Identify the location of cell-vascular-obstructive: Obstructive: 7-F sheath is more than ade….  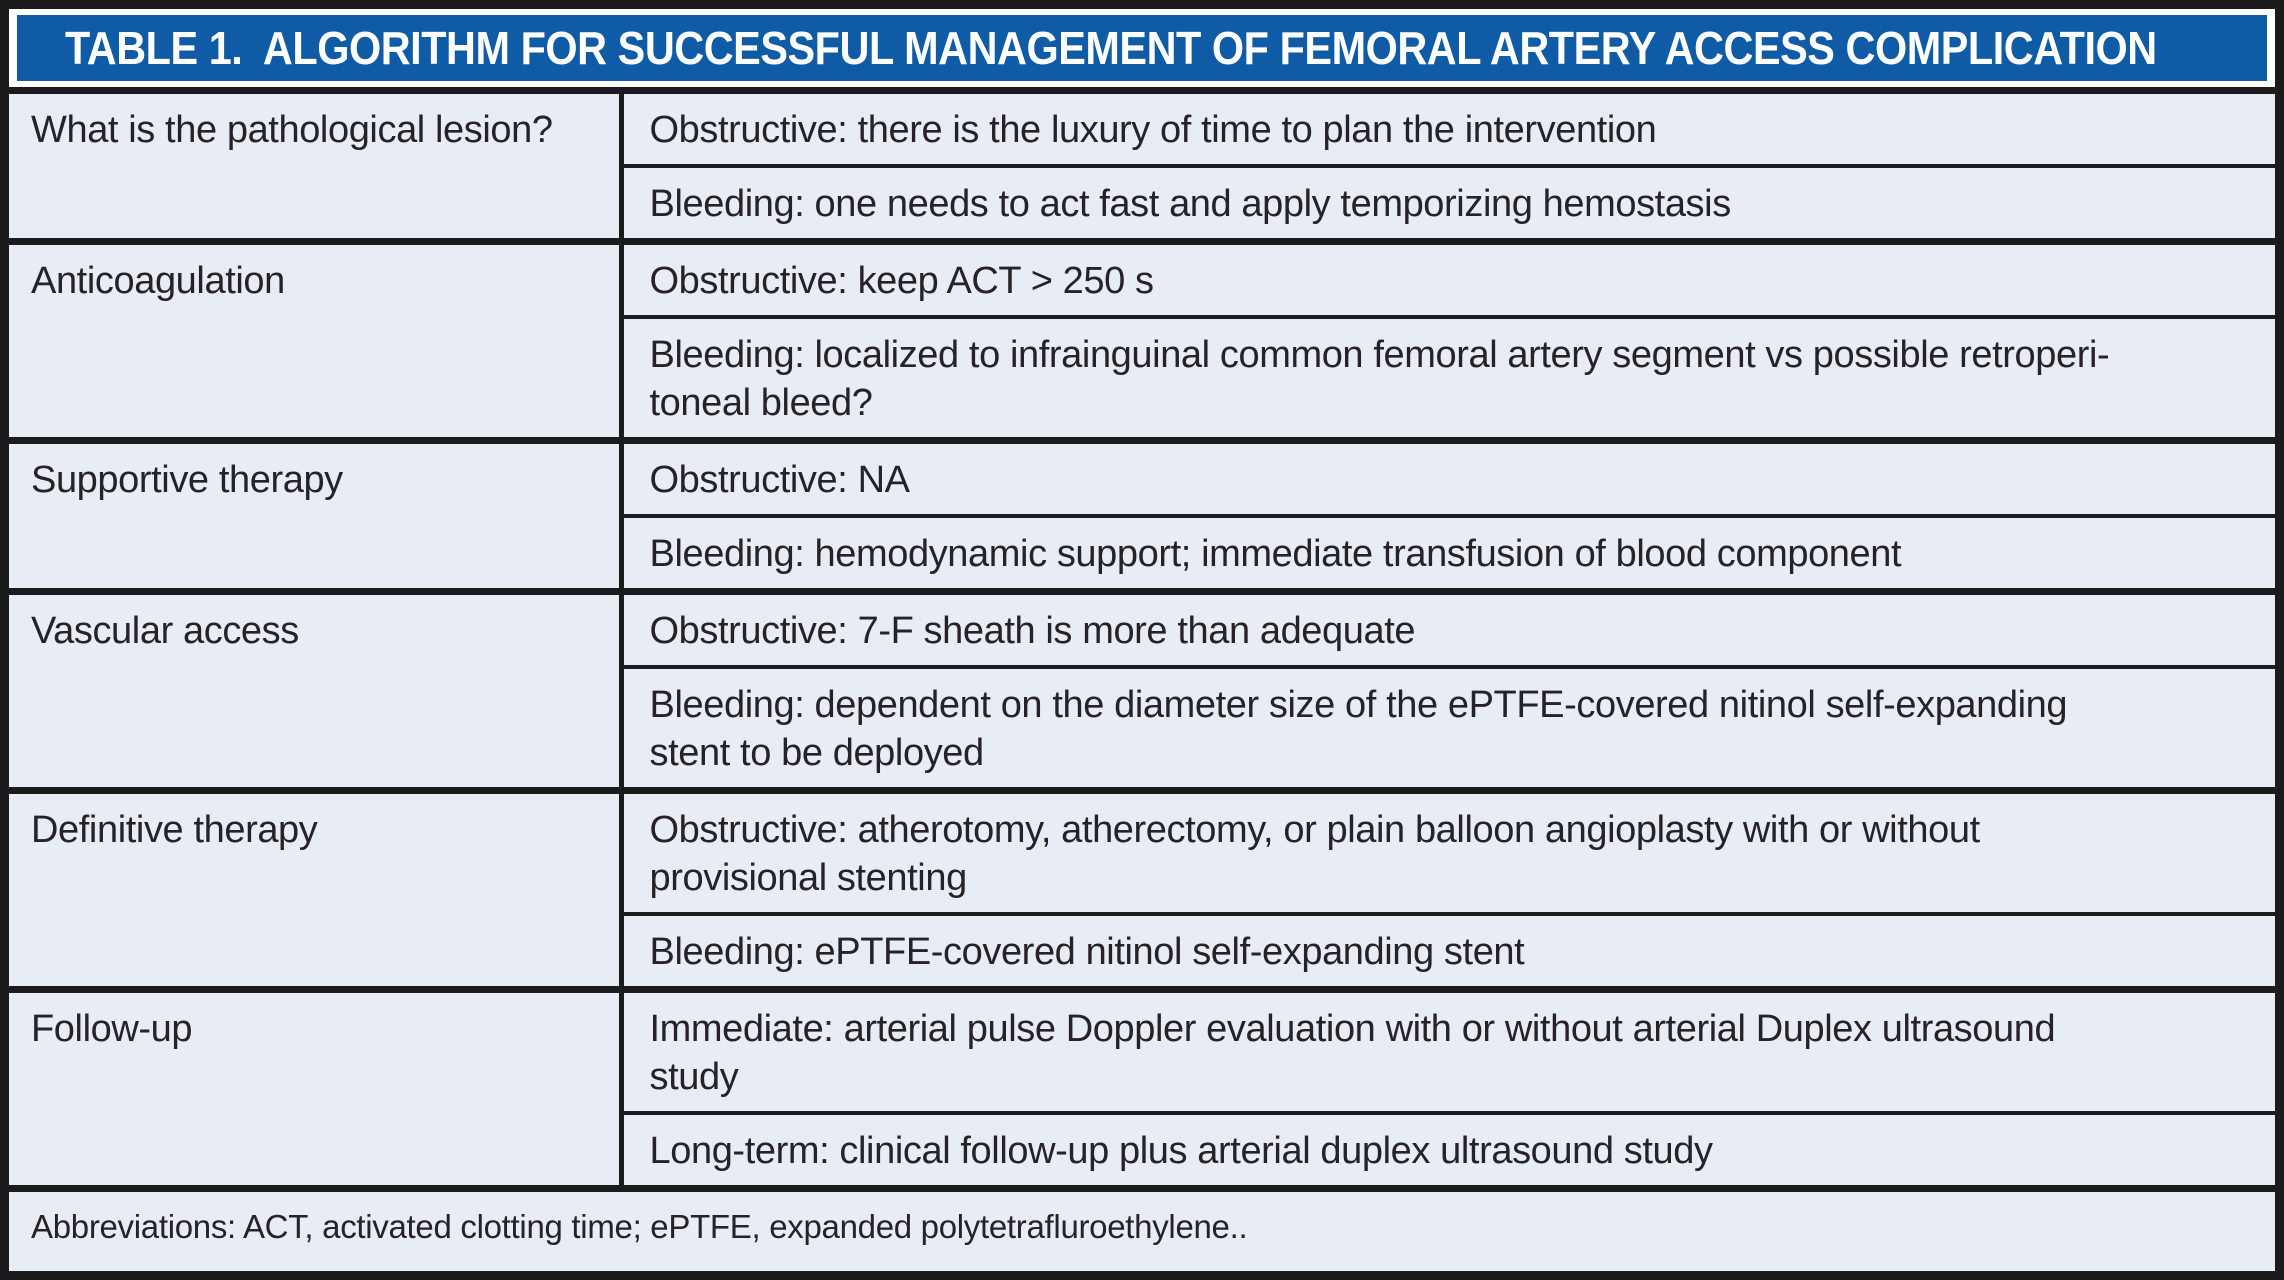
(1448, 630).